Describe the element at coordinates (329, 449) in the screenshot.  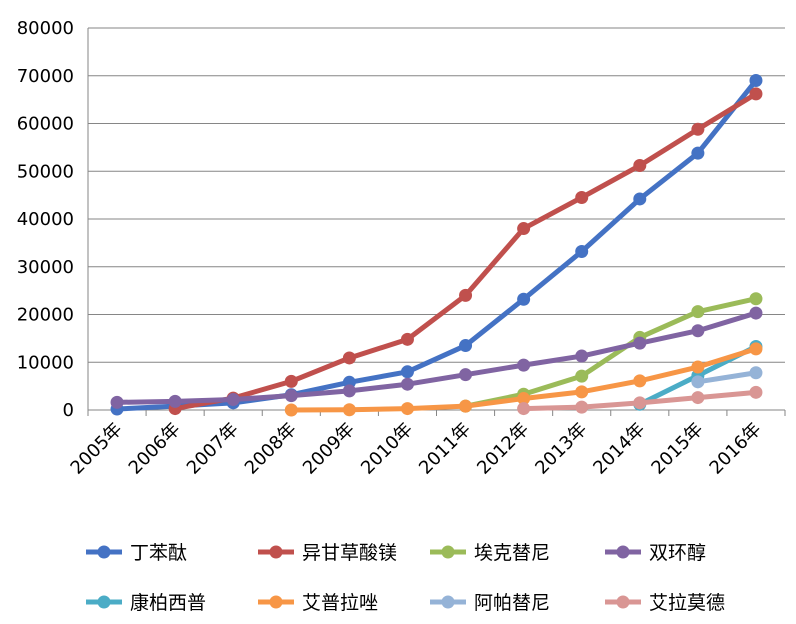
I see `x-tick-label: 2009年` at that location.